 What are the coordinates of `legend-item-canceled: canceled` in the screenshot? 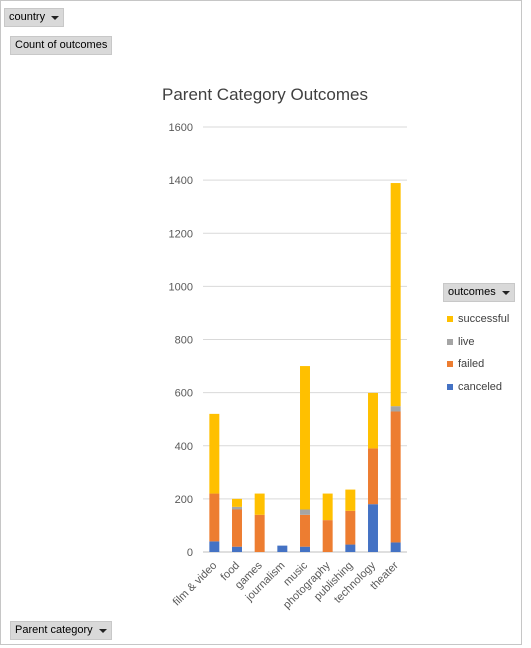 It's located at (479, 387).